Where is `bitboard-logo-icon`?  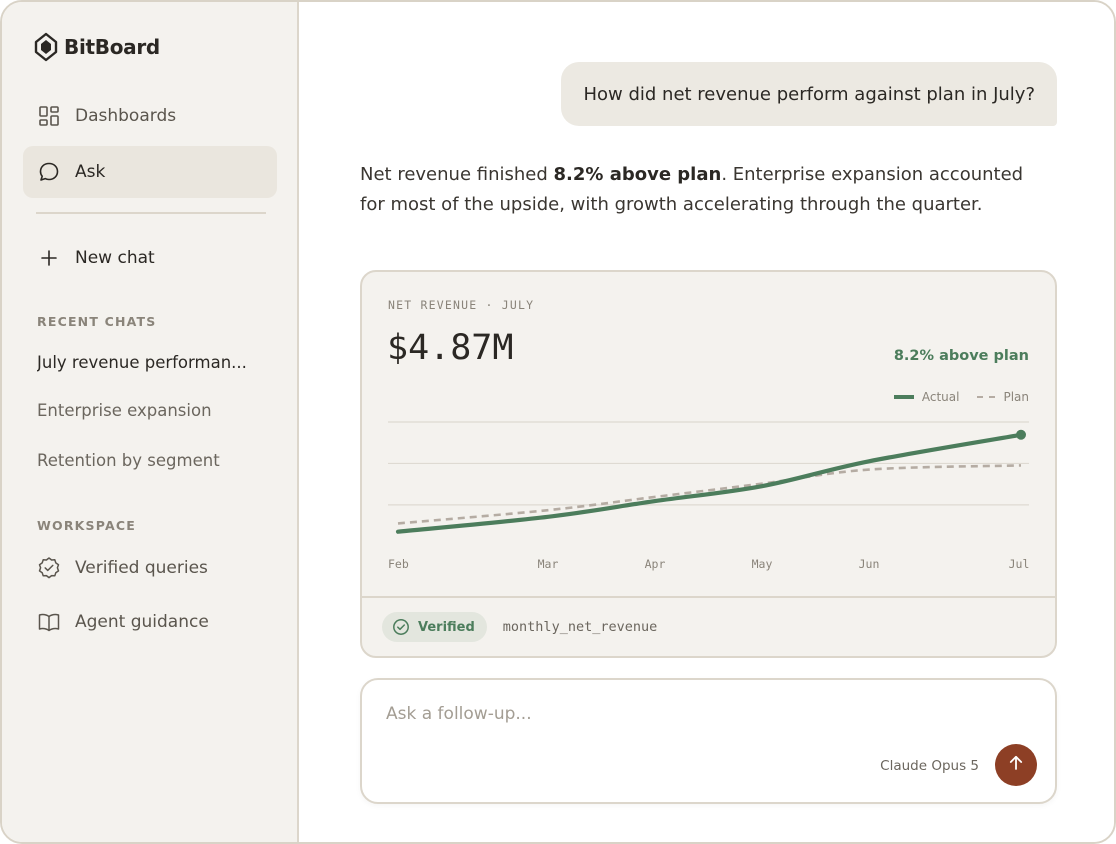 bitboard-logo-icon is located at coordinates (46, 47).